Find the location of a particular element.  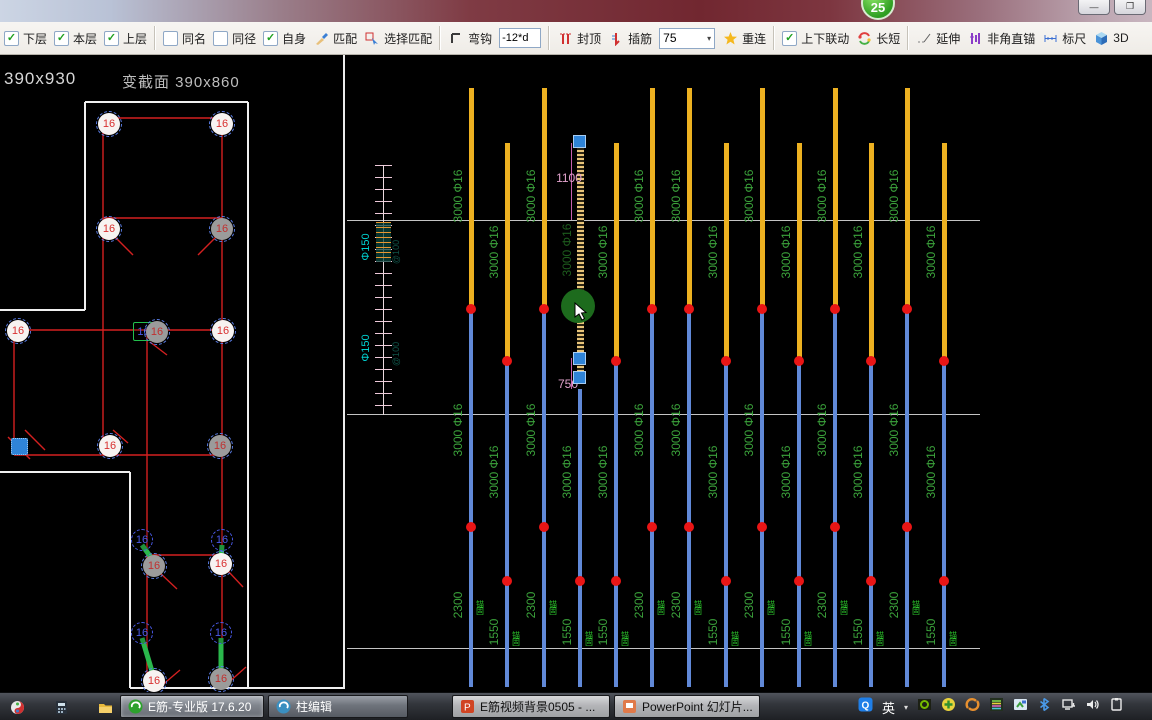

minimize-button: — is located at coordinates (1094, 7).